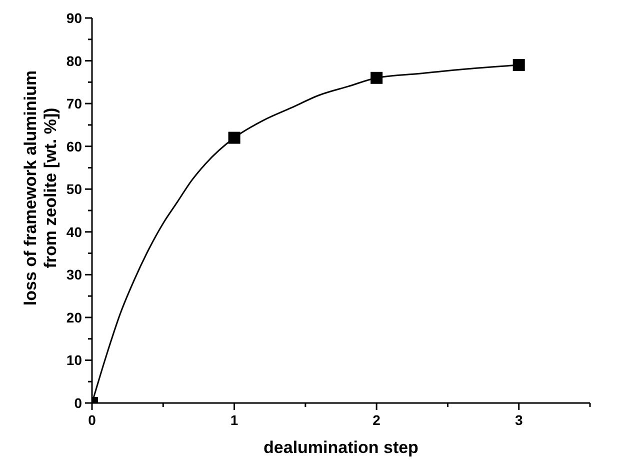 Image resolution: width=638 pixels, height=471 pixels. What do you see at coordinates (341, 448) in the screenshot?
I see `x-axis-title: dealumination step` at bounding box center [341, 448].